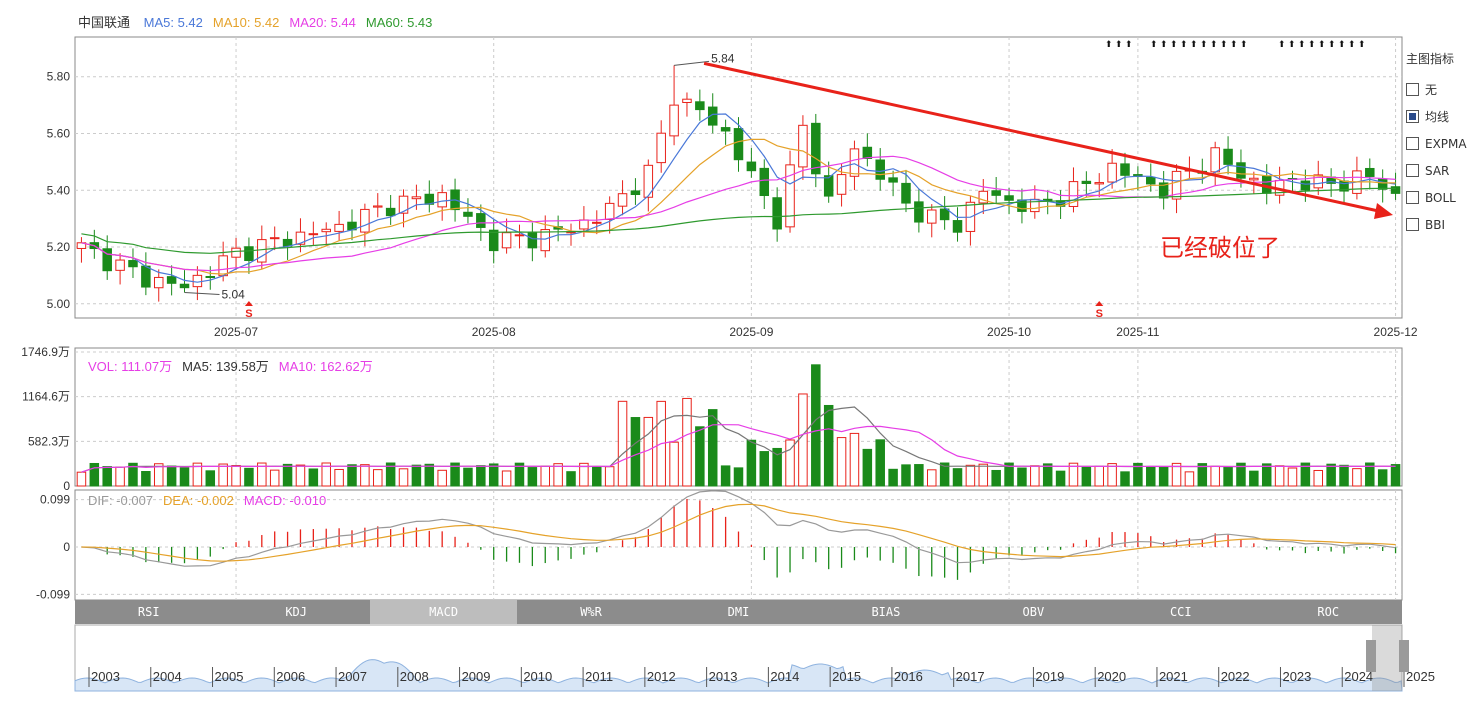 The height and width of the screenshot is (719, 1482). Describe the element at coordinates (443, 612) in the screenshot. I see `tab-macd: MACD` at that location.